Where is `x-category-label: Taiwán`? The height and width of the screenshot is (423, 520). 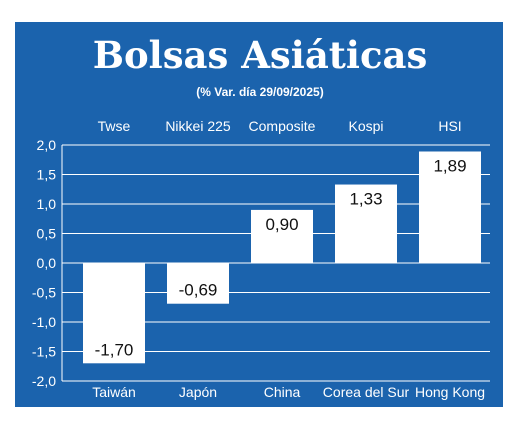 x-category-label: Taiwán is located at coordinates (114, 392).